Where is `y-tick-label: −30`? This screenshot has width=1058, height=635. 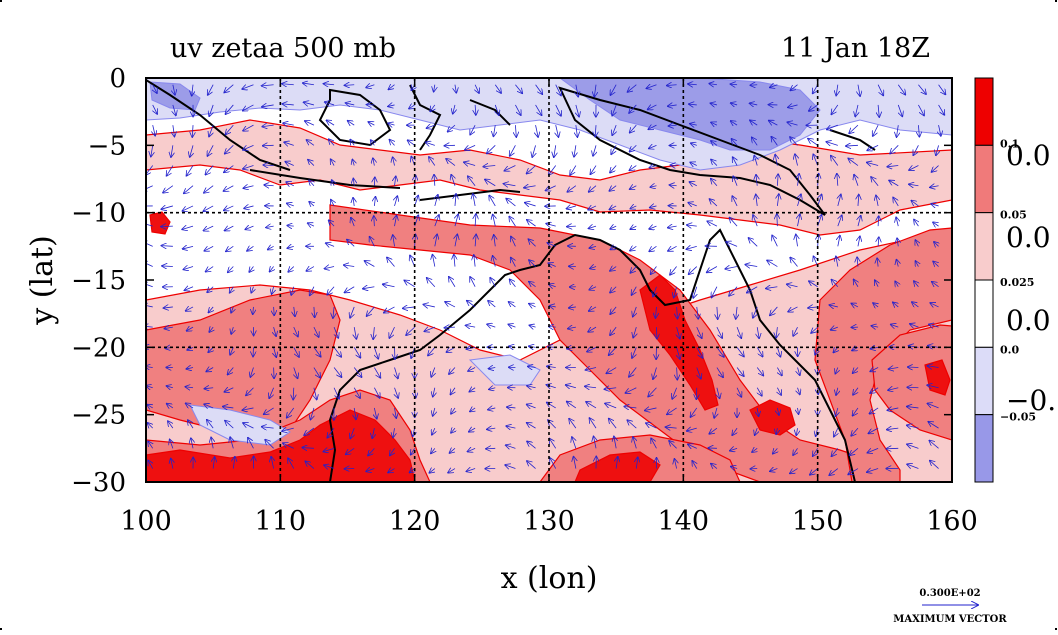 y-tick-label: −30 is located at coordinates (98, 483).